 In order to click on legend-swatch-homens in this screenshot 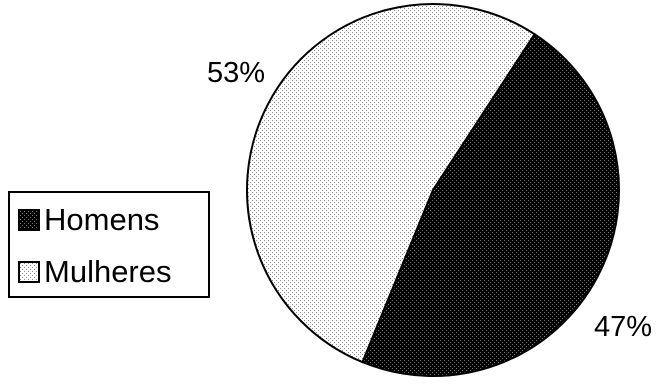, I will do `click(29, 220)`.